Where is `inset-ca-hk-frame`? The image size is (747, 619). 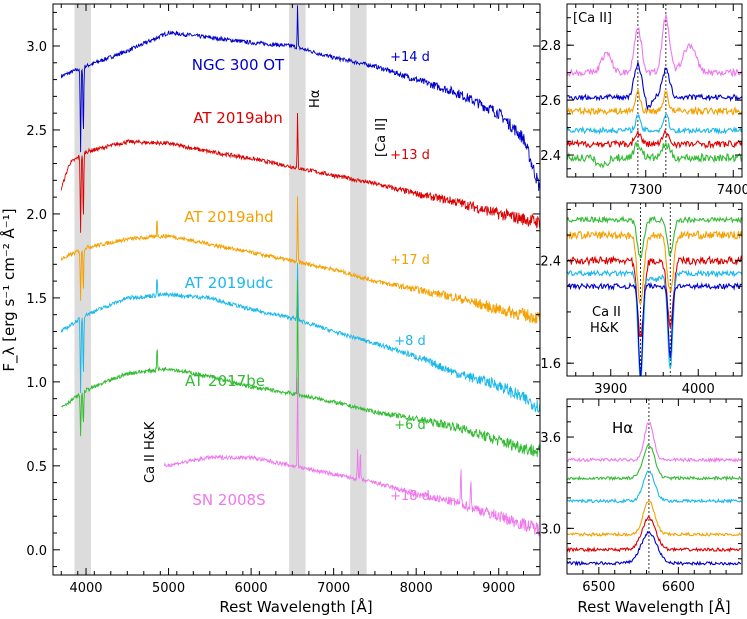
inset-ca-hk-frame is located at coordinates (654, 289).